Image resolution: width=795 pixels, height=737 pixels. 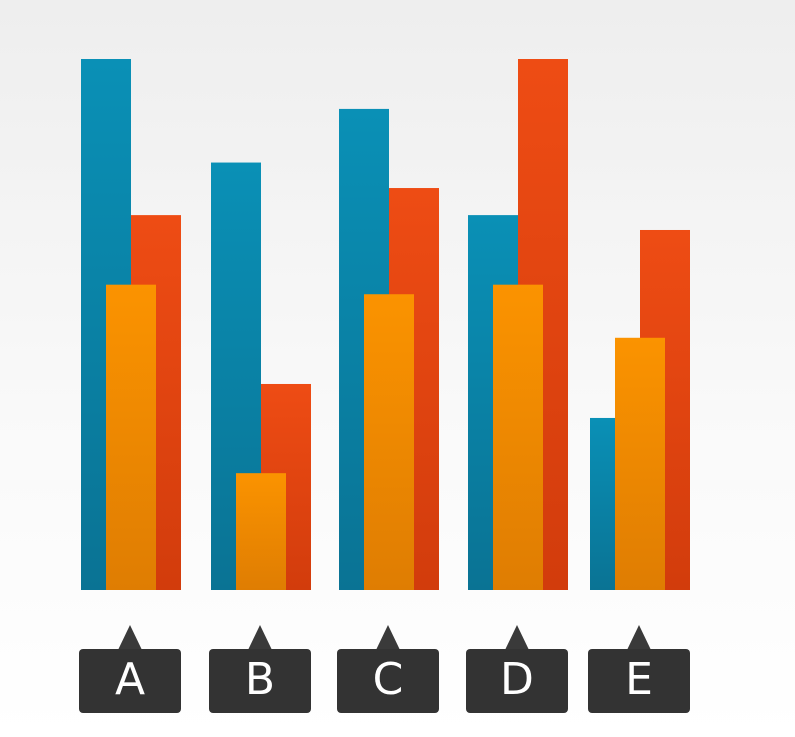 I want to click on bar-series-3-b, so click(x=261, y=531).